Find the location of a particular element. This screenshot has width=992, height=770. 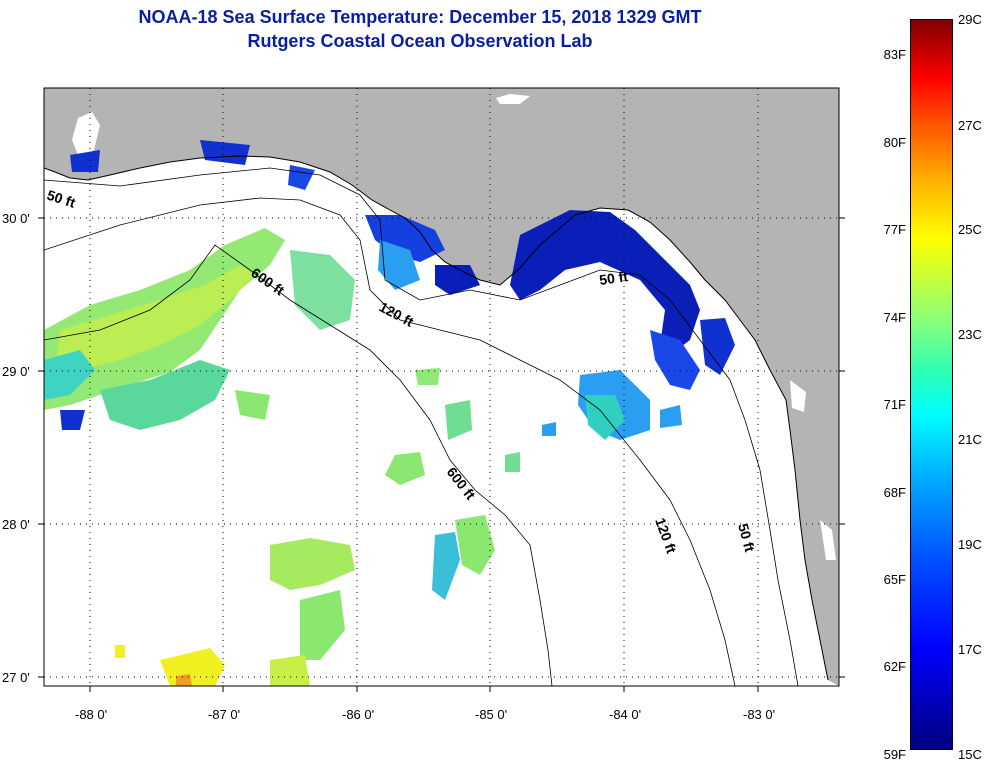

colorbar-f-label: 74F is located at coordinates (894, 317).